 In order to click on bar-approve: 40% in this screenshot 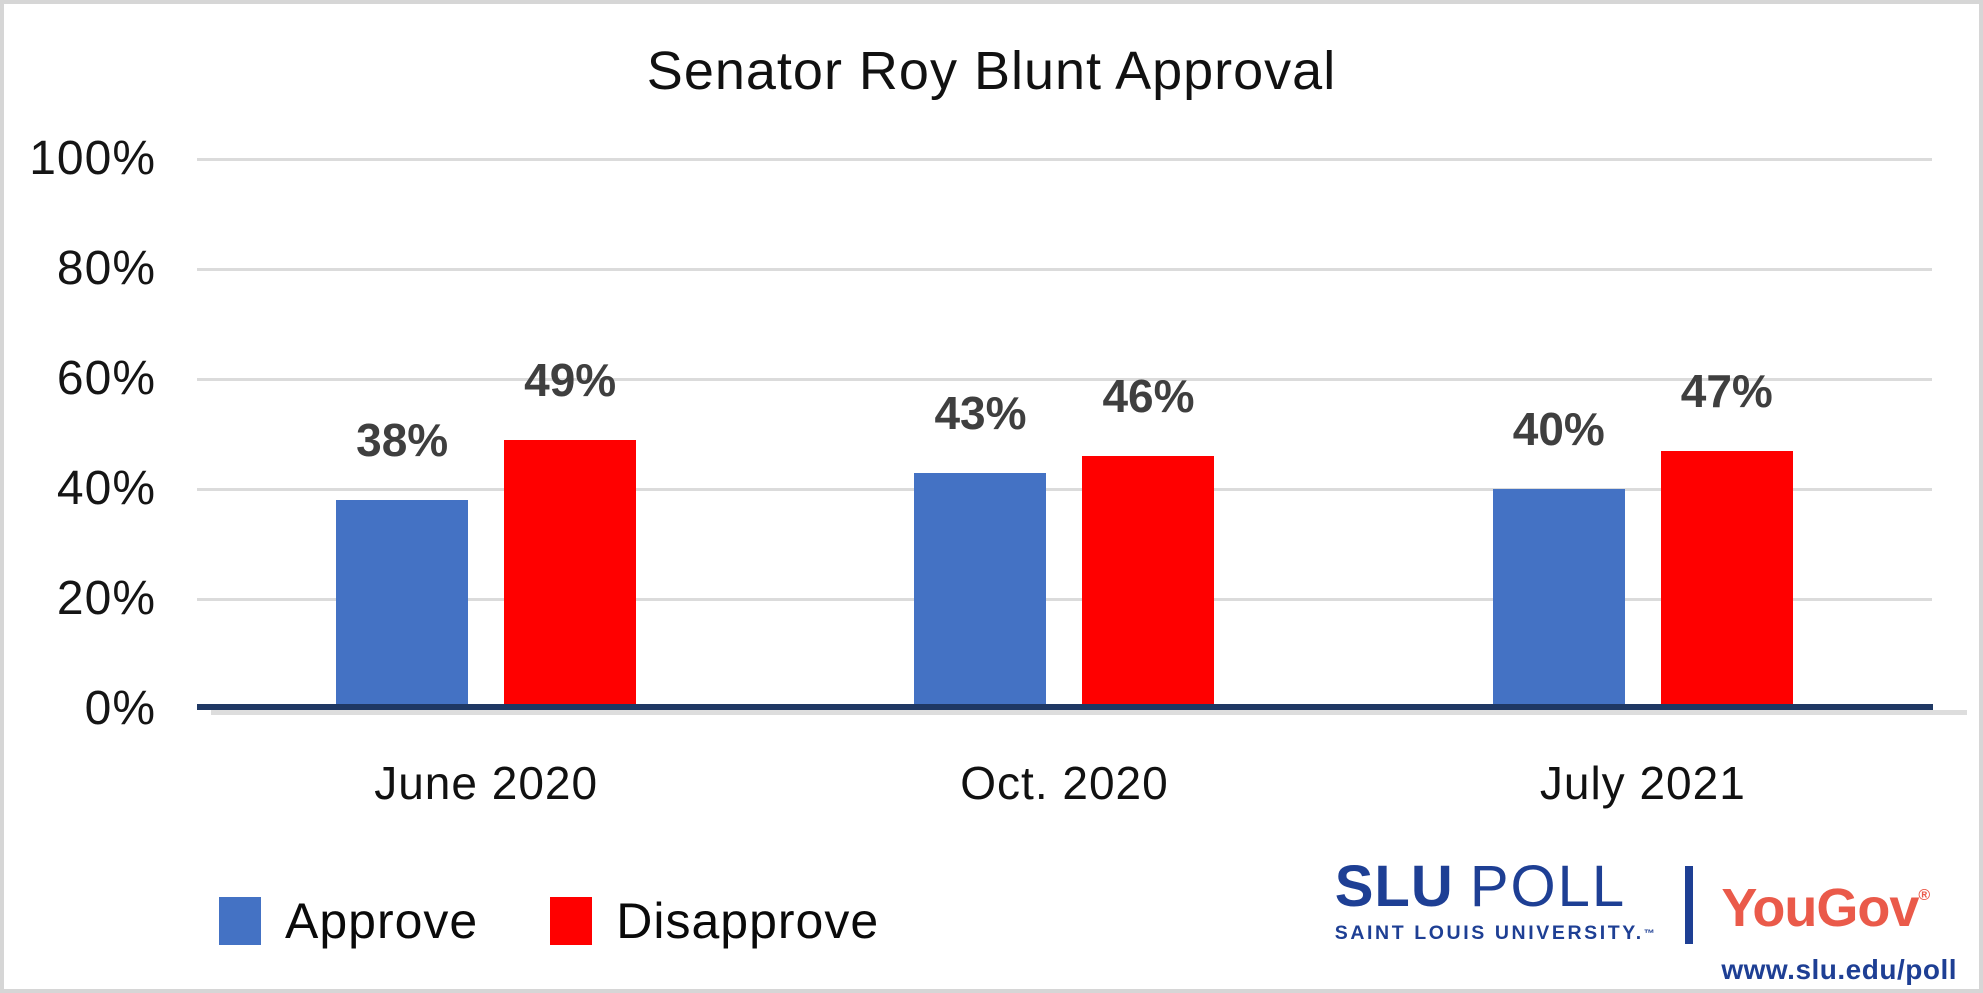, I will do `click(1558, 556)`.